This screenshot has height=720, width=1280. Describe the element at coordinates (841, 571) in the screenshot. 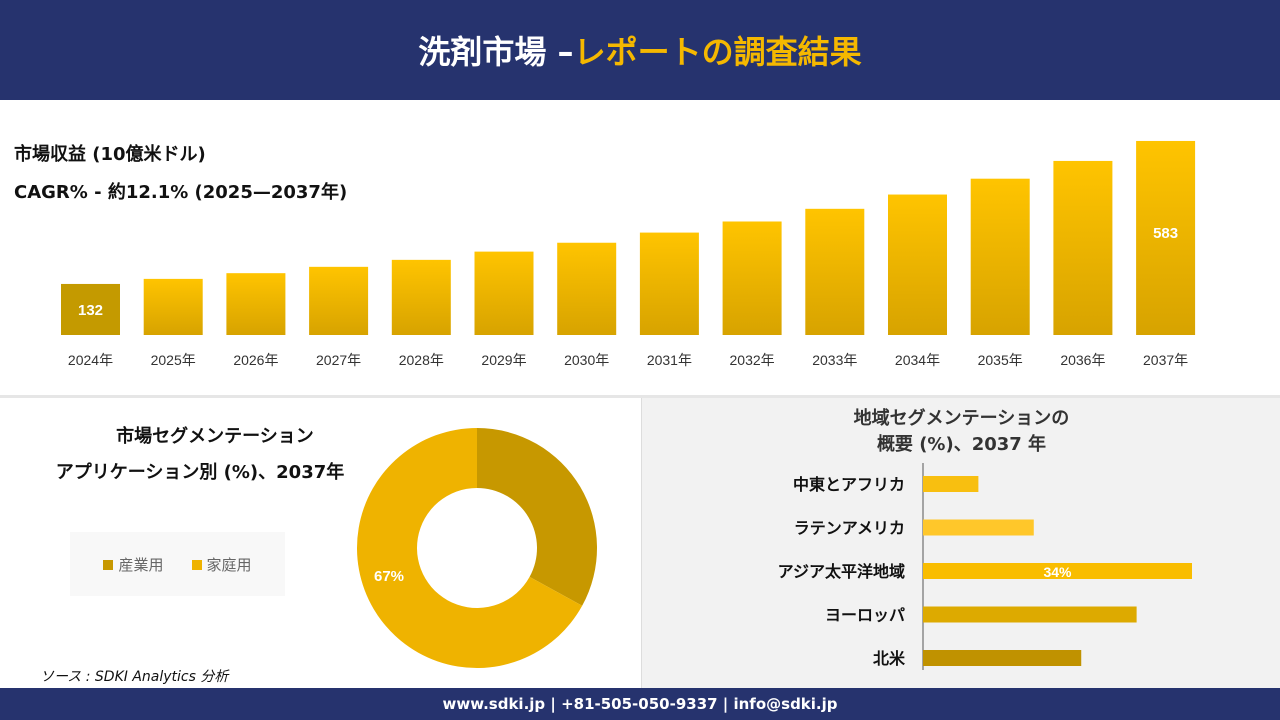

I see `region-label: アジア太平洋地域` at that location.